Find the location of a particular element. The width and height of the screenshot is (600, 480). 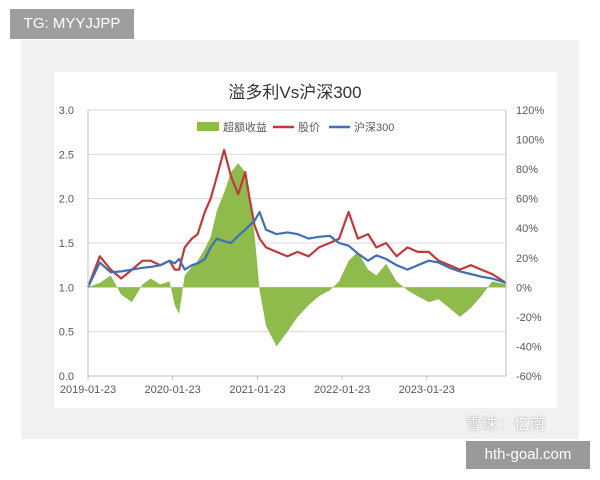

y-right-tick-label: 20% is located at coordinates (527, 259).